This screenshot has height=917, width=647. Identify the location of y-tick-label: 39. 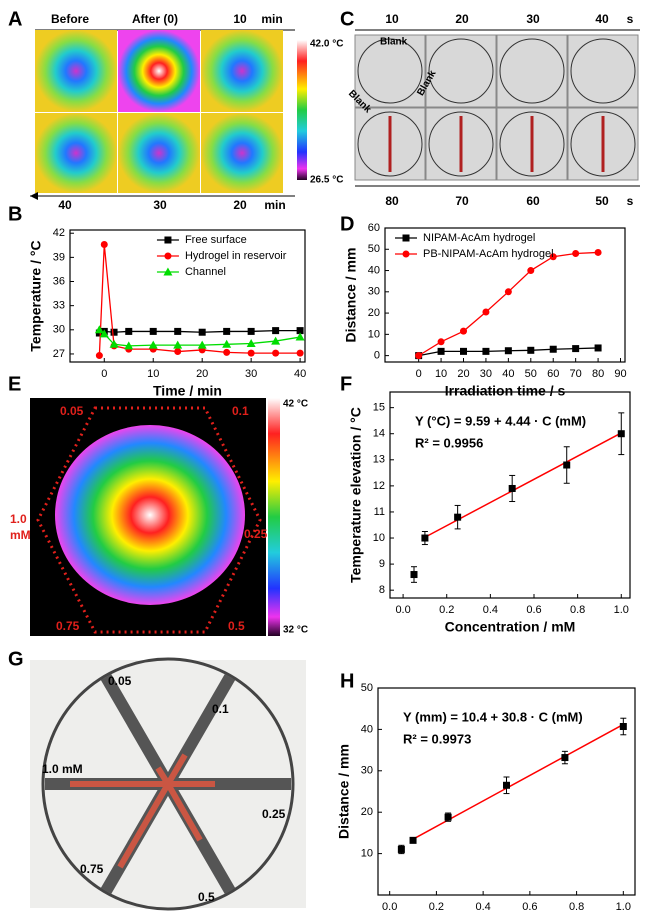
(59, 257).